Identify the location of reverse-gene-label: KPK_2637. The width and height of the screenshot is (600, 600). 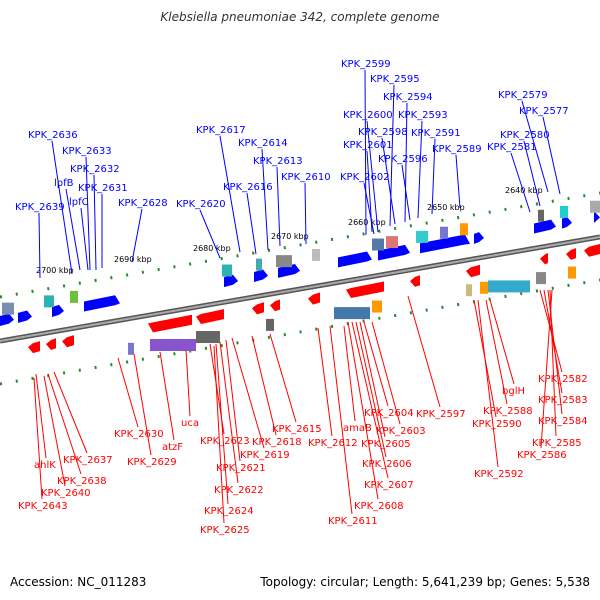
(88, 460).